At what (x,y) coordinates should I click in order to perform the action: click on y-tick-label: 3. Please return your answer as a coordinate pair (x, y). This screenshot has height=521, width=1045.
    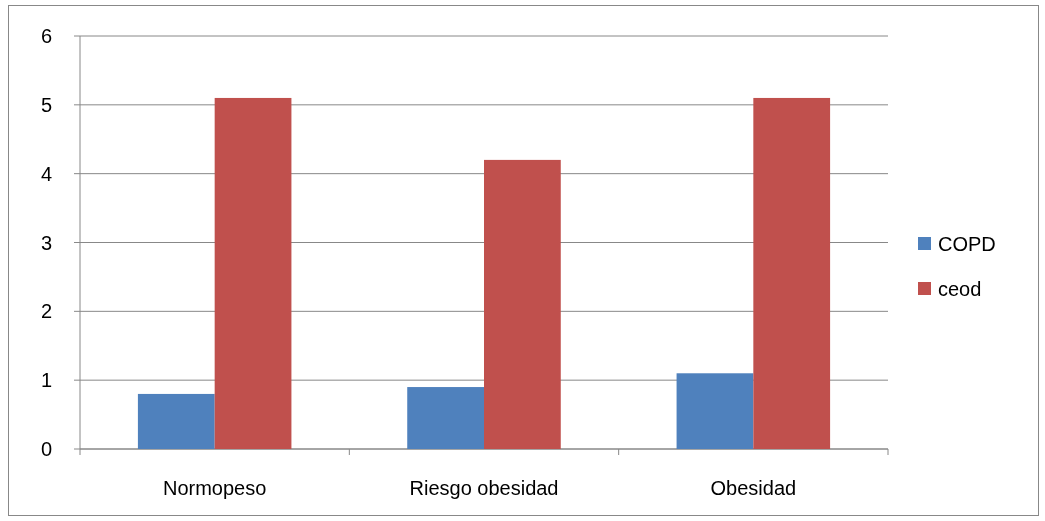
    Looking at the image, I should click on (46, 242).